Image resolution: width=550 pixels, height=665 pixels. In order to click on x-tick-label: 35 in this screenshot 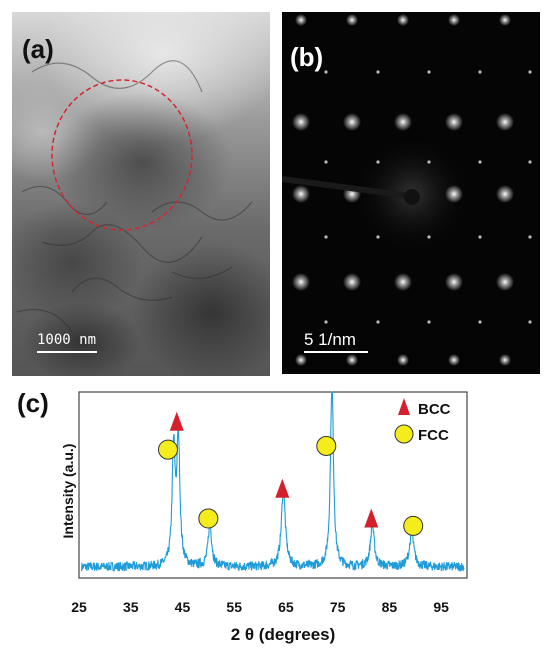, I will do `click(131, 607)`.